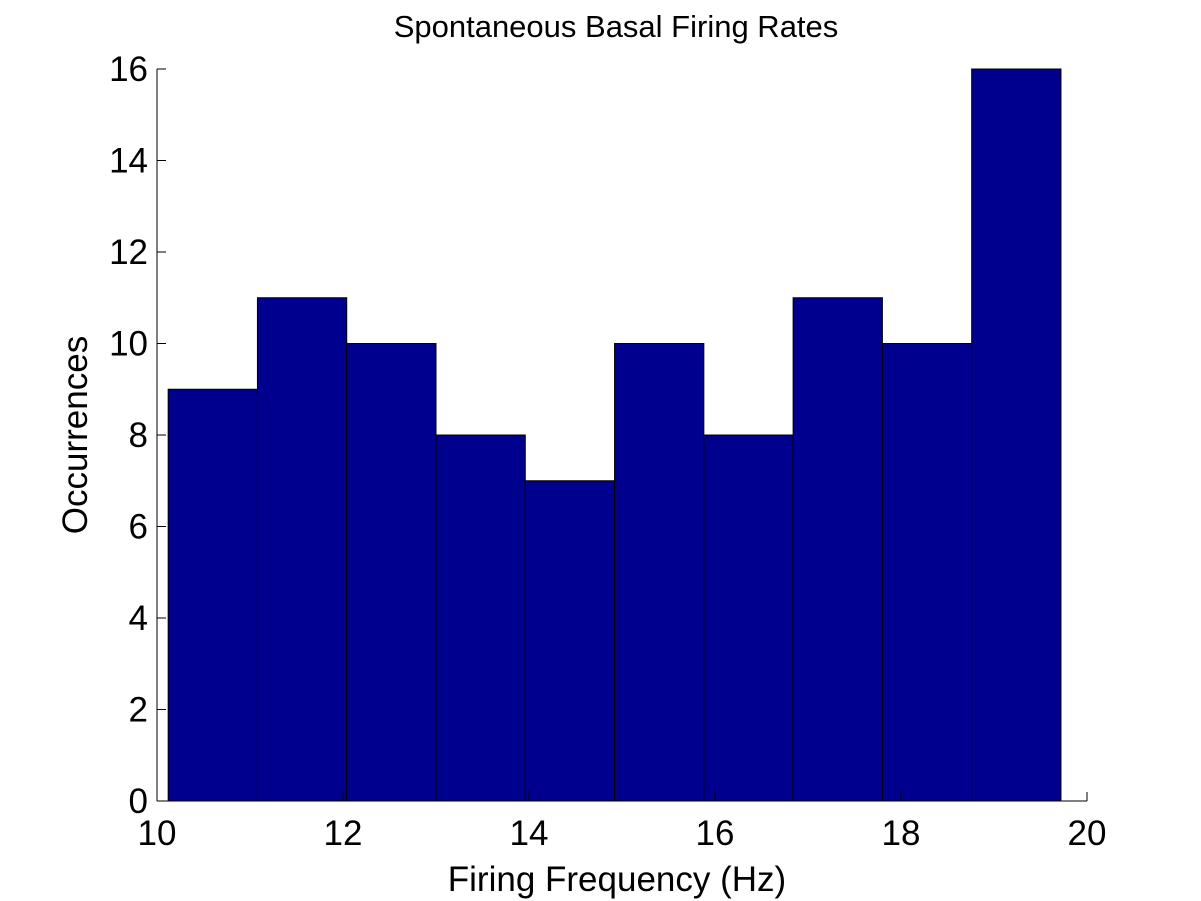 The image size is (1201, 901). Describe the element at coordinates (157, 833) in the screenshot. I see `x-tick-label: 10` at that location.